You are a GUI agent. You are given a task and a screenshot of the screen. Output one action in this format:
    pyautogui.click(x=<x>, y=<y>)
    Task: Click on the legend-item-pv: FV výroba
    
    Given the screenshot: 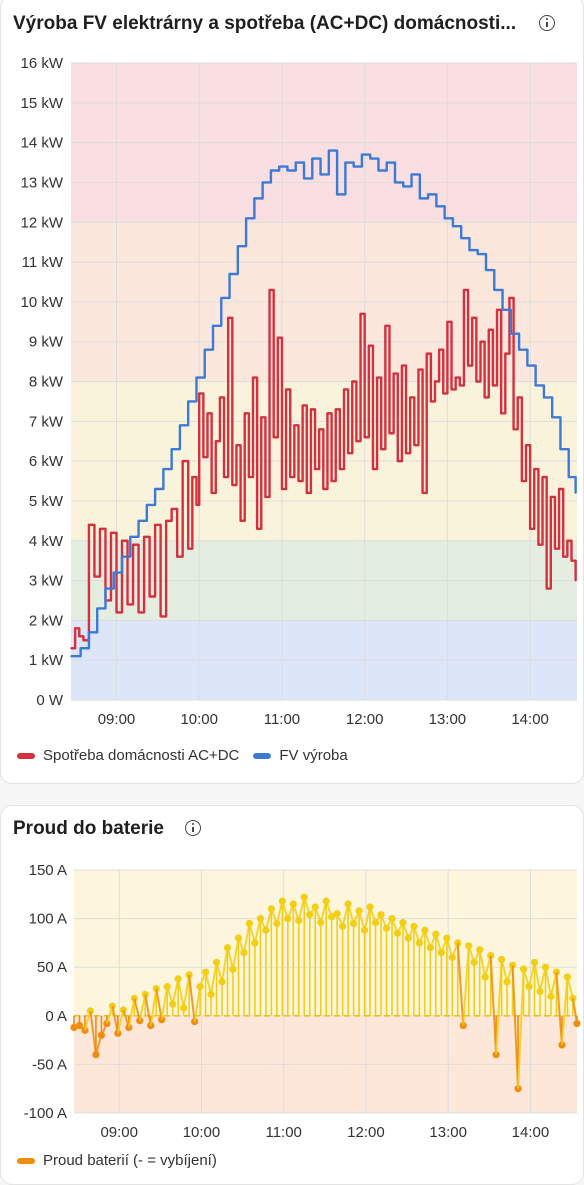 What is the action you would take?
    pyautogui.click(x=300, y=755)
    